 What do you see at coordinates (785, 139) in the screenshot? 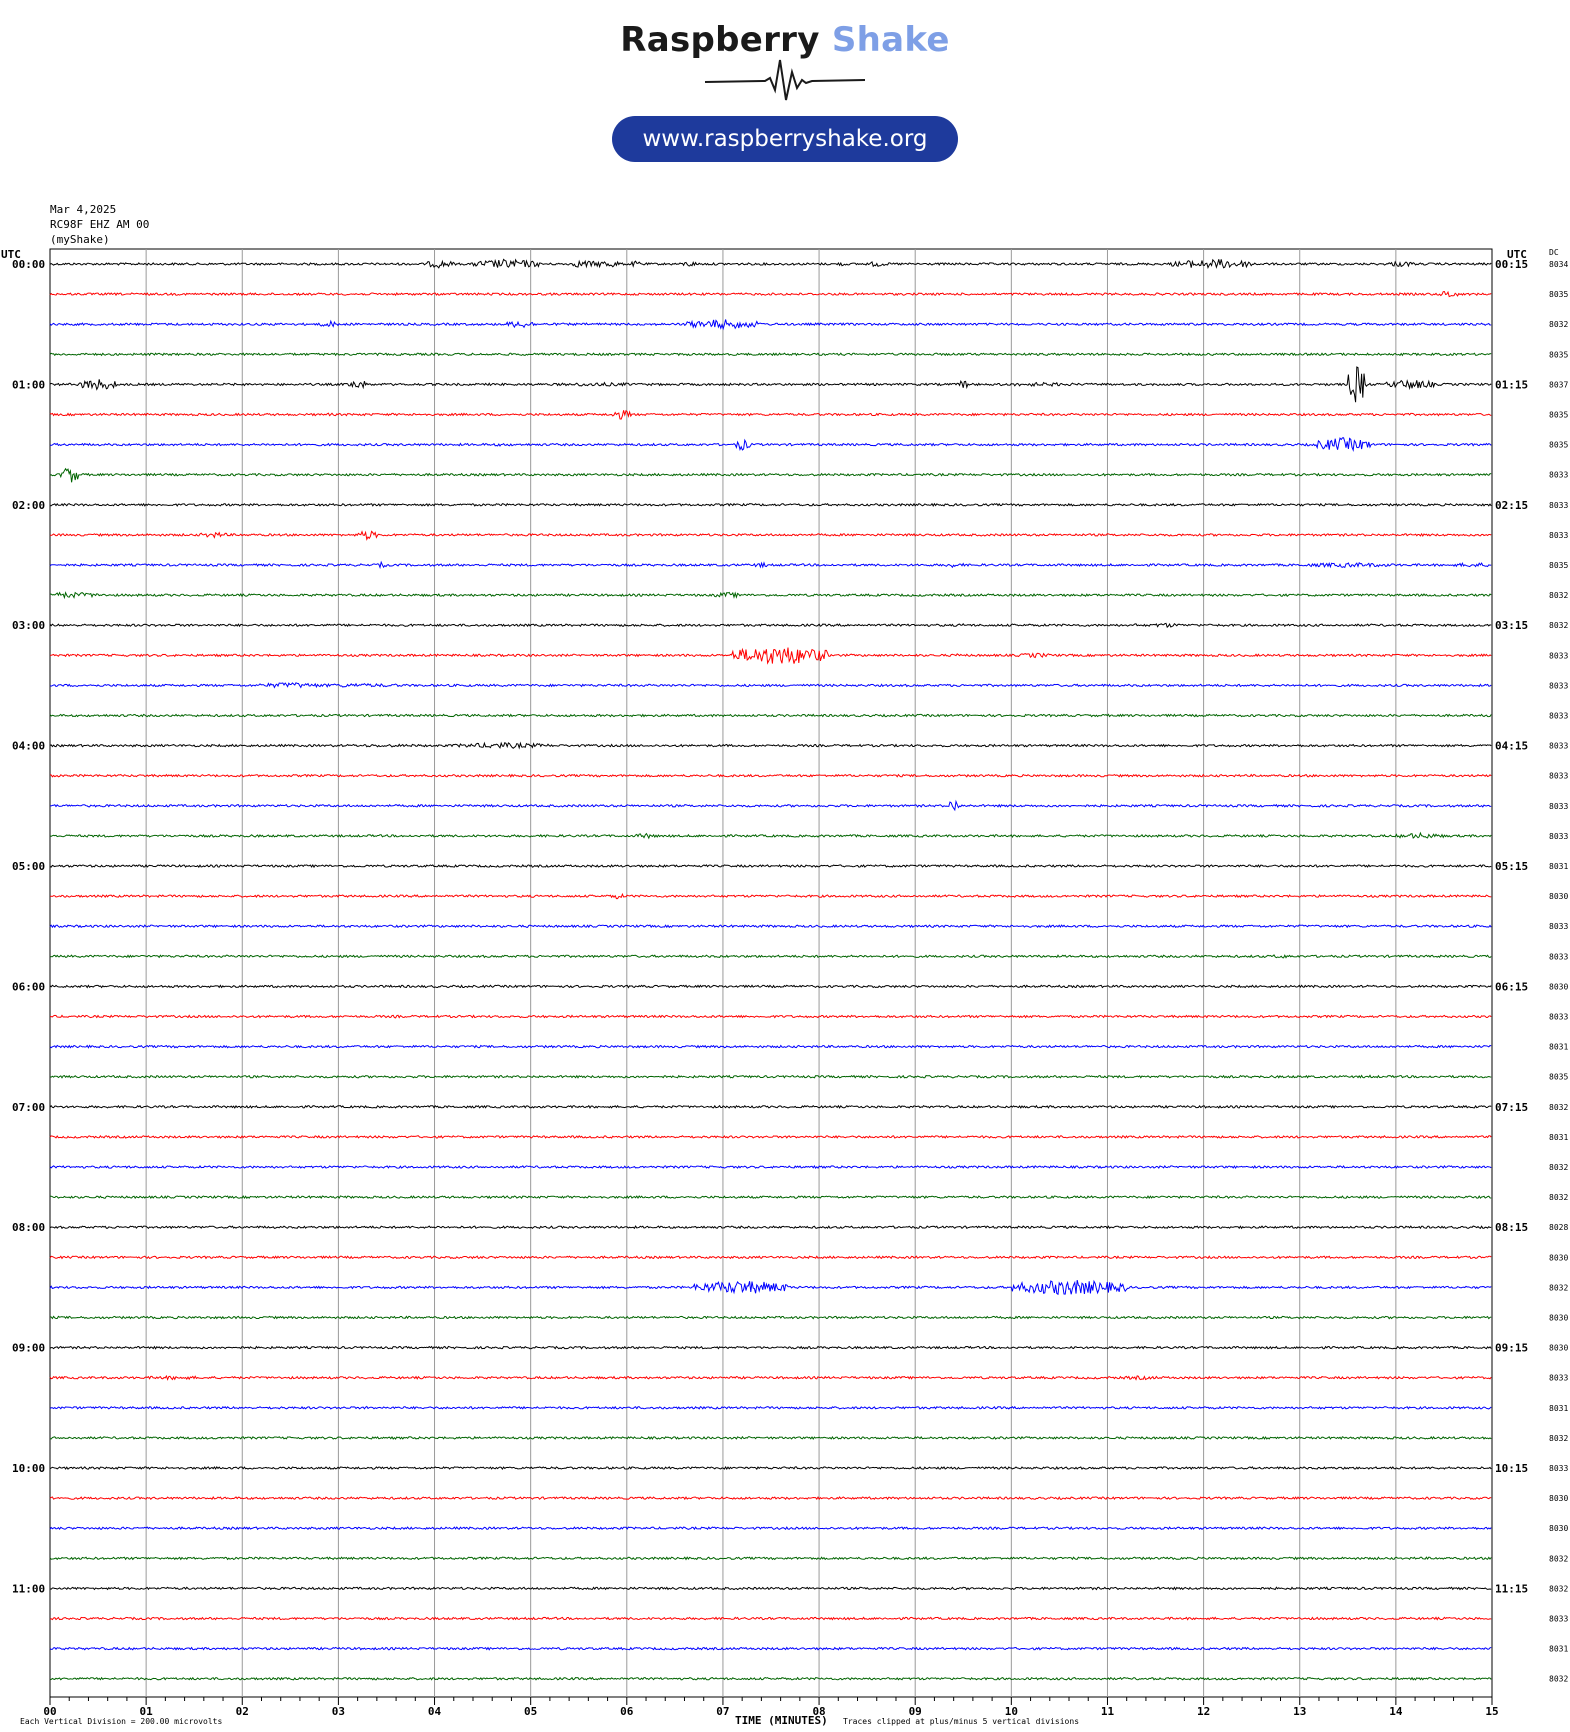
I see `website-link: www.raspberryshake.org` at bounding box center [785, 139].